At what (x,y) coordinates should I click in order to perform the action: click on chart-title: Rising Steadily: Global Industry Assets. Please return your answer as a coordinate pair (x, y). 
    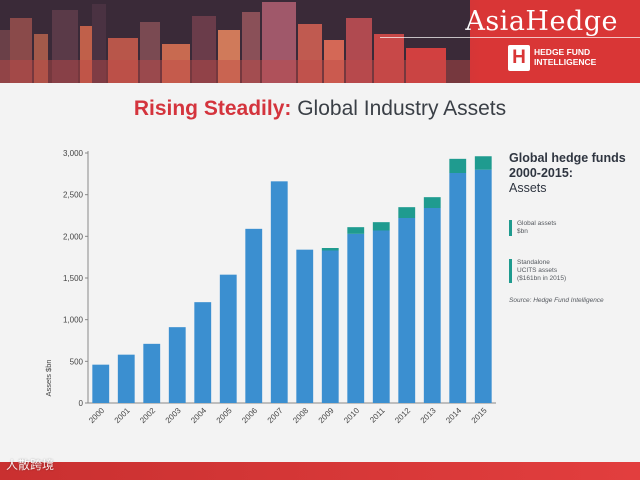
    Looking at the image, I should click on (320, 109).